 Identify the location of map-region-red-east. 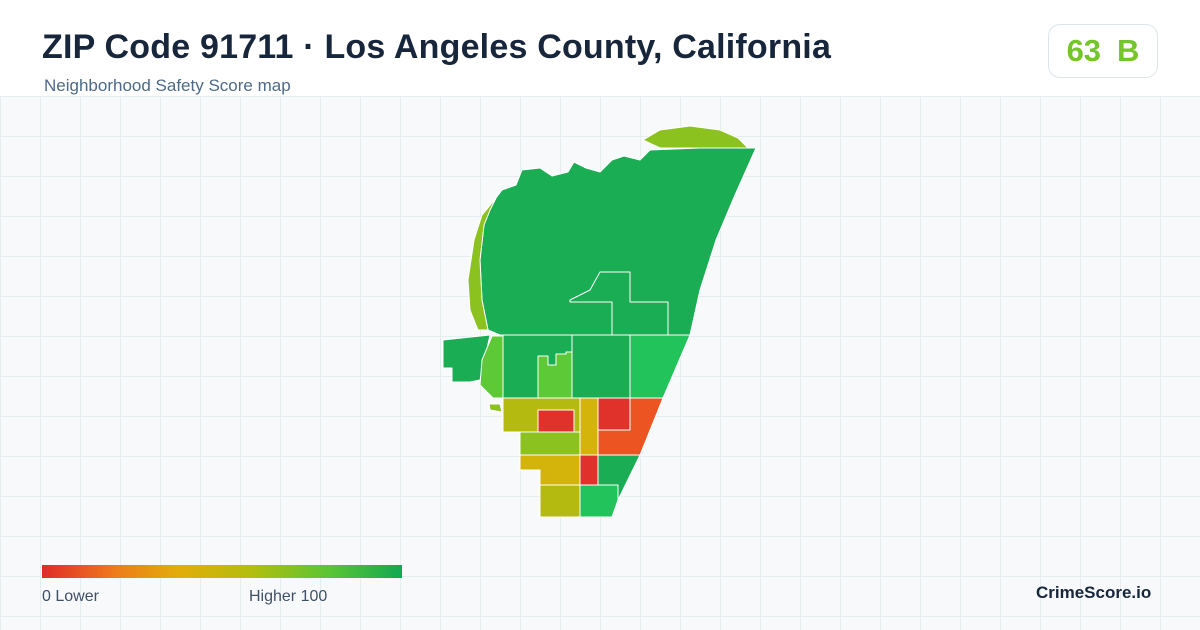
(614, 414).